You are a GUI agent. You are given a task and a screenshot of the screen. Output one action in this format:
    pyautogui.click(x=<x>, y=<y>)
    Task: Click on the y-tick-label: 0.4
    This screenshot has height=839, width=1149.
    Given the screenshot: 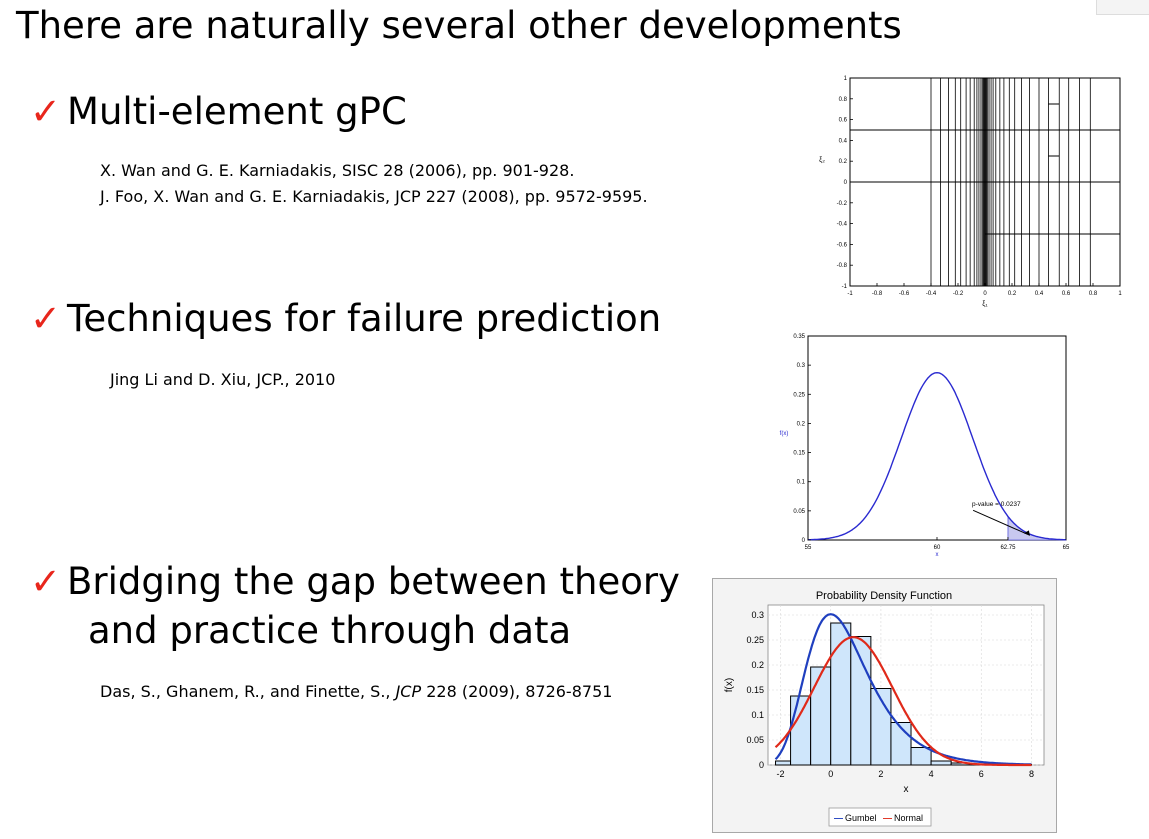 What is the action you would take?
    pyautogui.click(x=843, y=141)
    